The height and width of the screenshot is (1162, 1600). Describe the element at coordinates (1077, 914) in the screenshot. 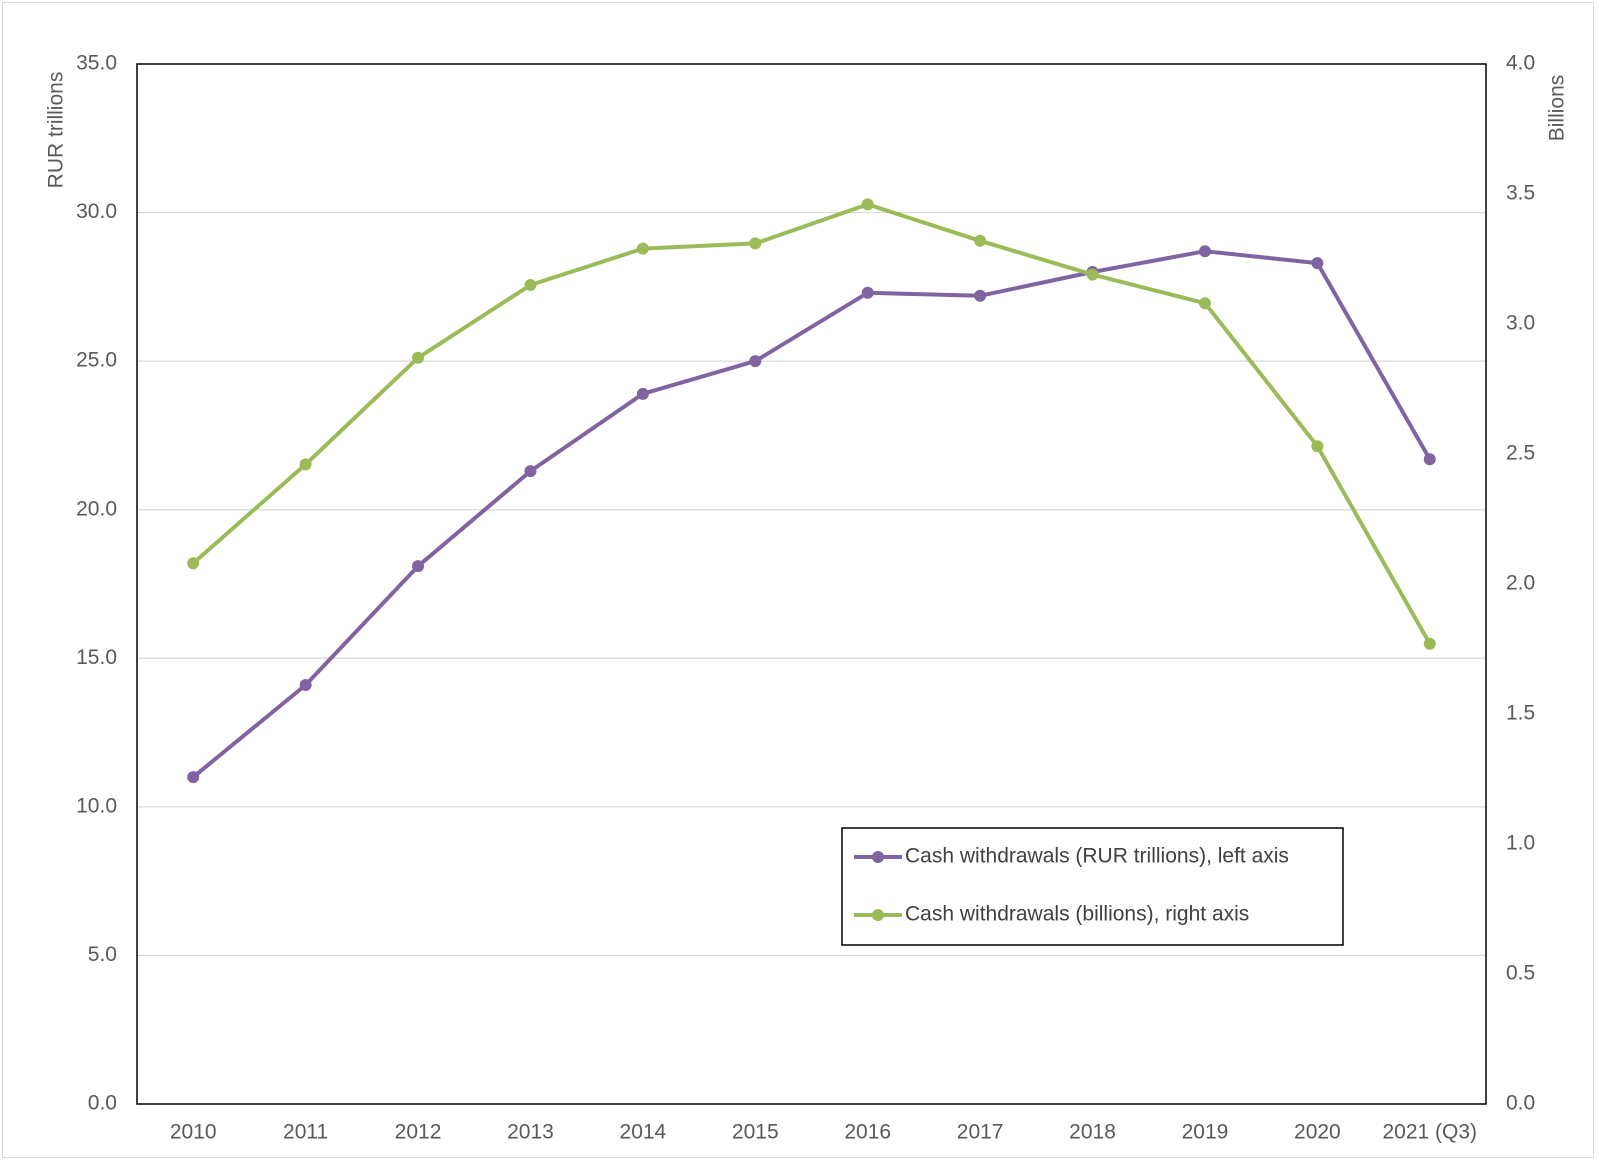

I see `legend-label-1: Cash withdrawals (billions), right axis` at that location.